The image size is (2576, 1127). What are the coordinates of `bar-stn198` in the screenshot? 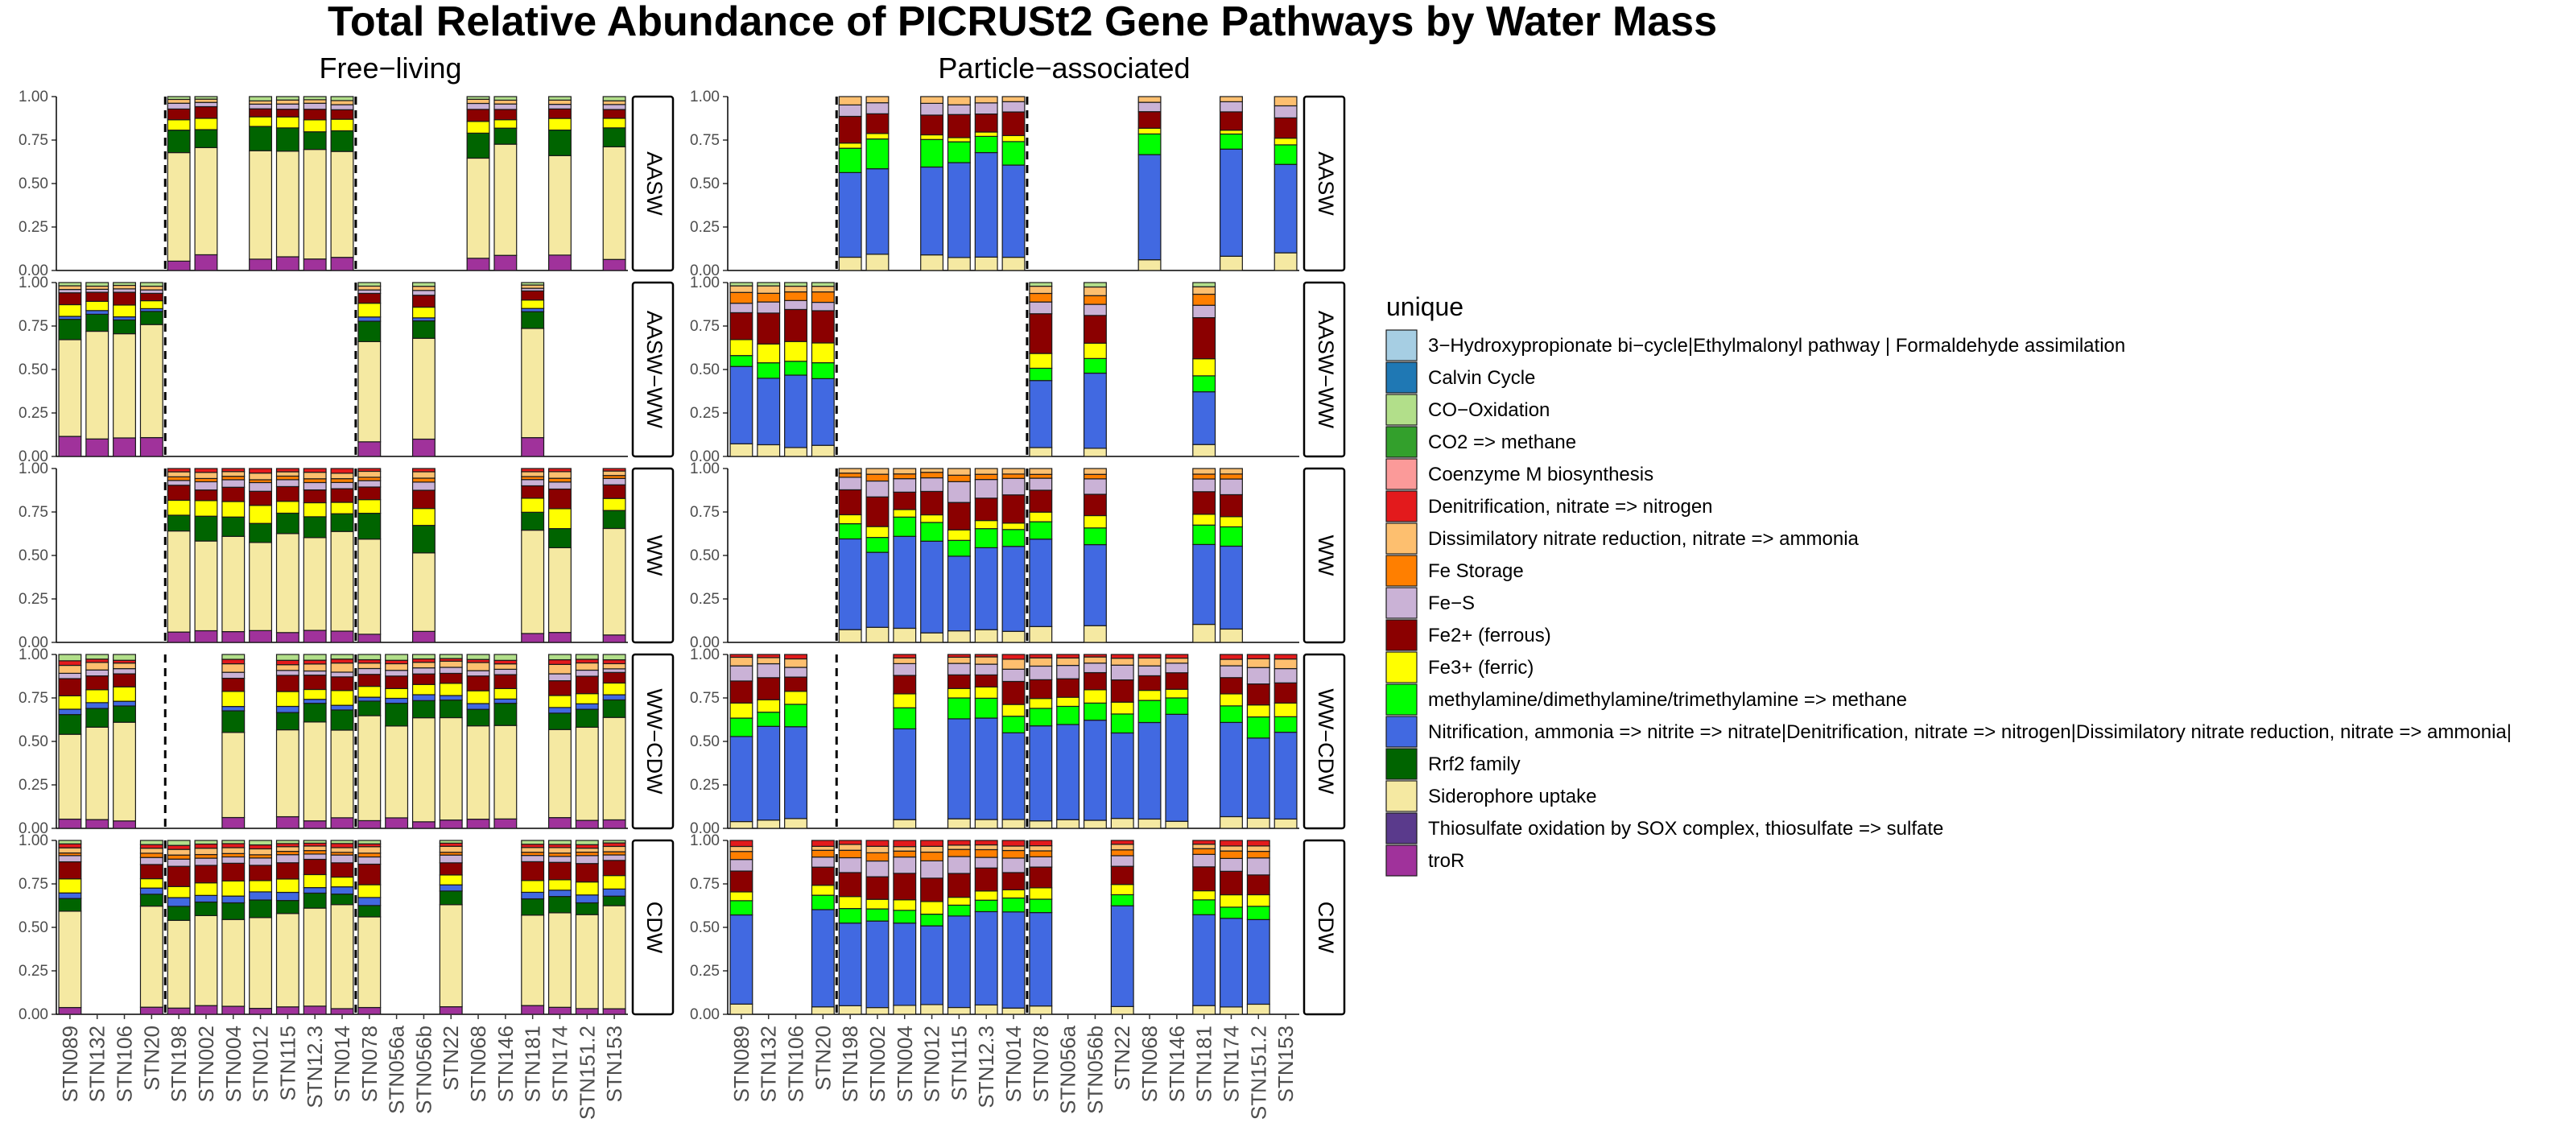 It's located at (850, 555).